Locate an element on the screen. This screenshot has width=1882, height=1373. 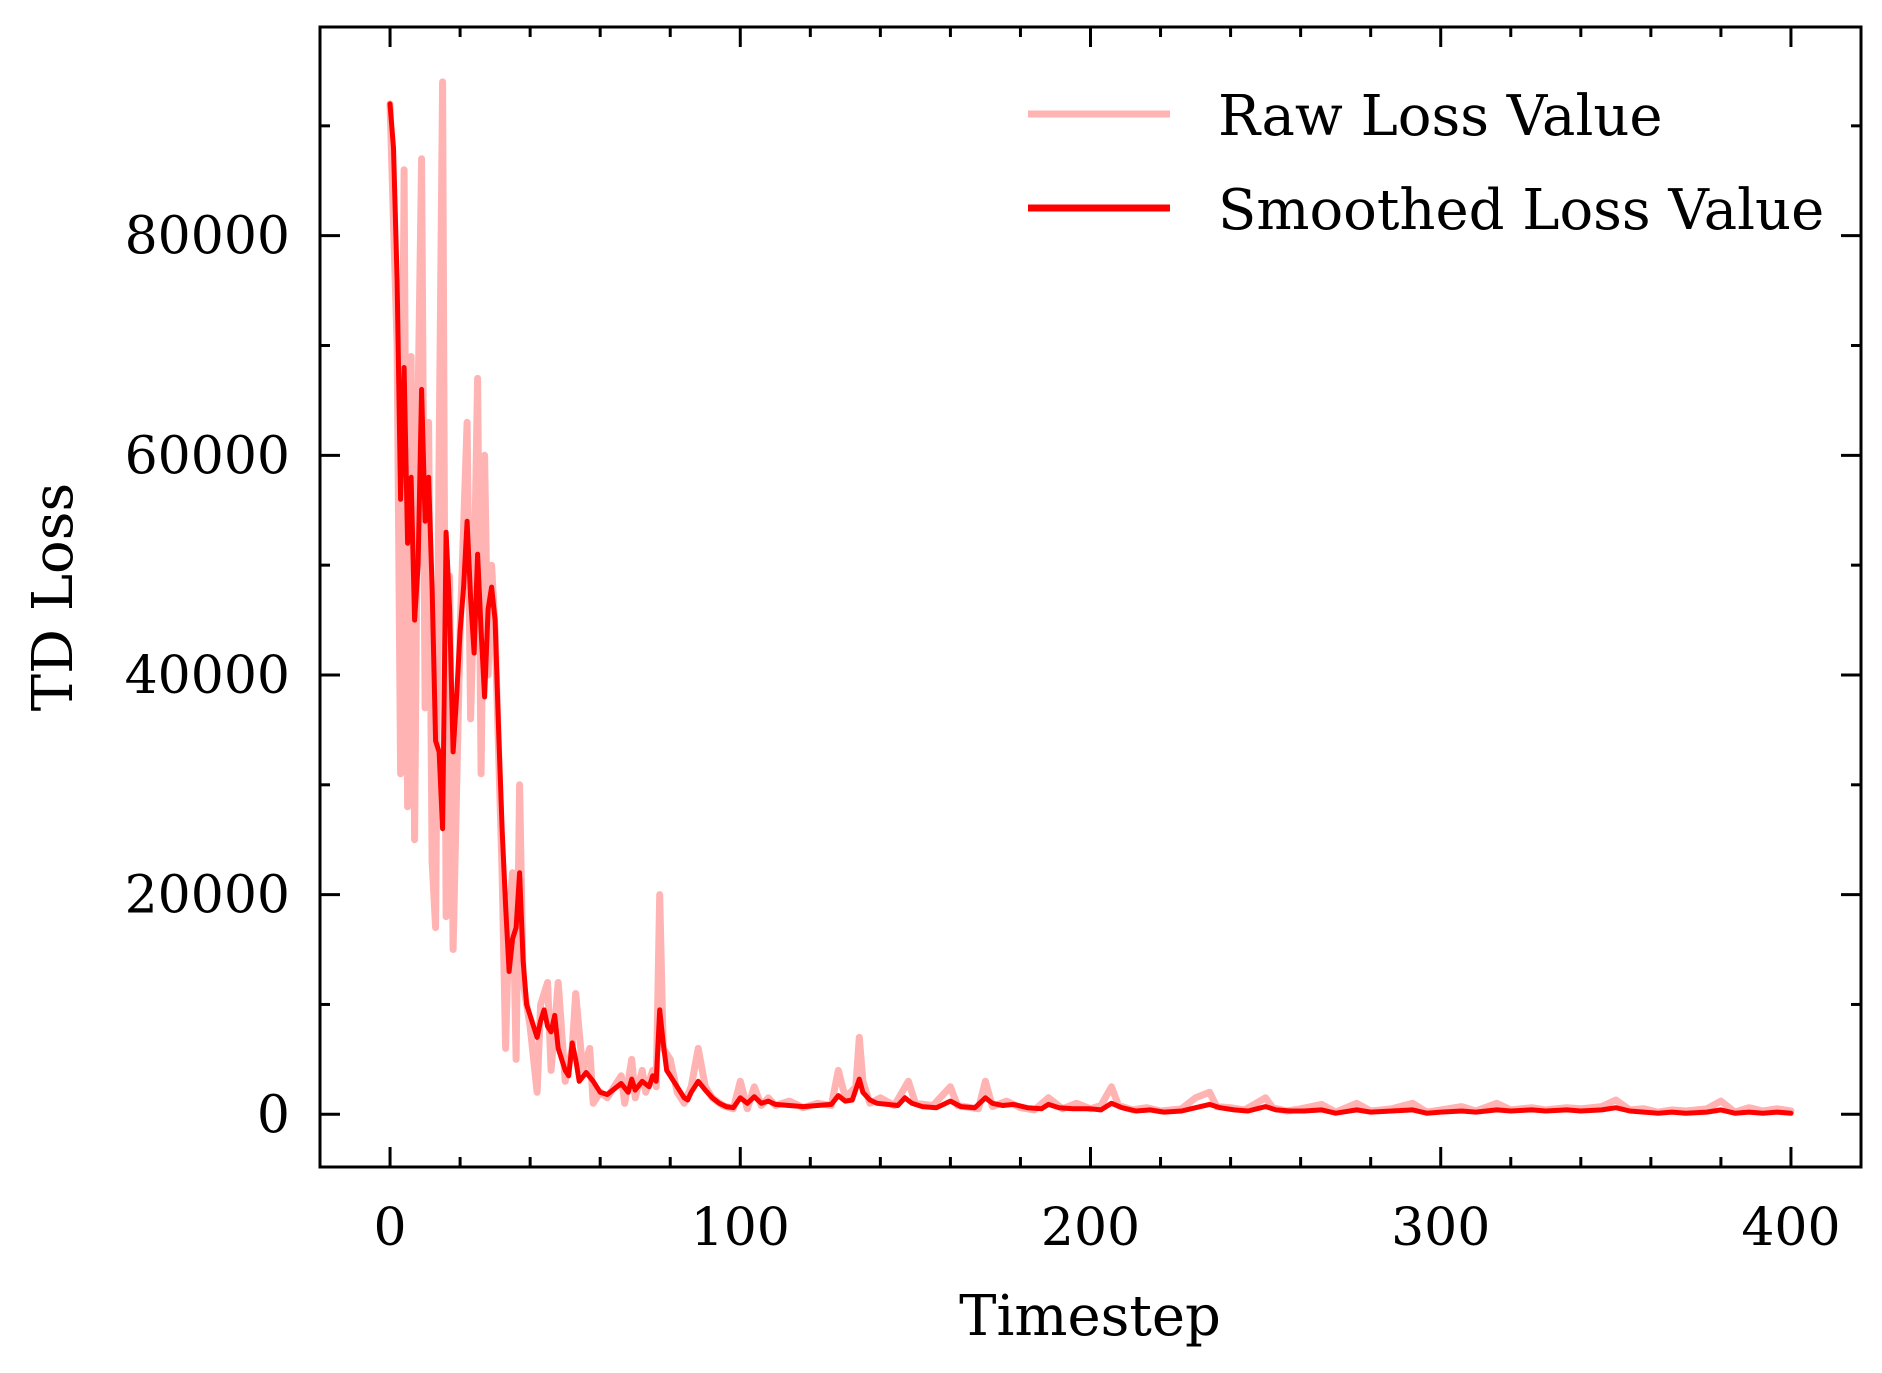
x-tick-label: 100 is located at coordinates (740, 1228).